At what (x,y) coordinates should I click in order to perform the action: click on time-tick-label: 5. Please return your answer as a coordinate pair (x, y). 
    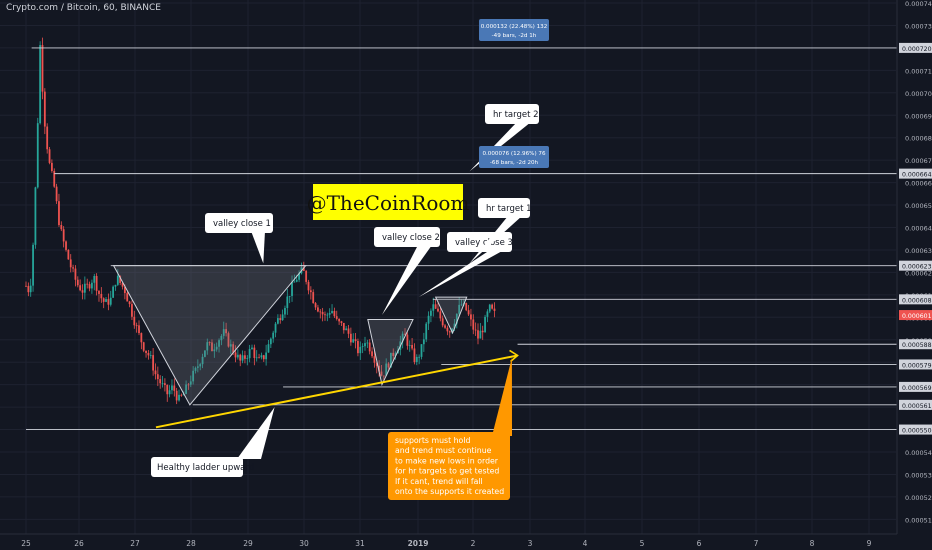
    Looking at the image, I should click on (642, 543).